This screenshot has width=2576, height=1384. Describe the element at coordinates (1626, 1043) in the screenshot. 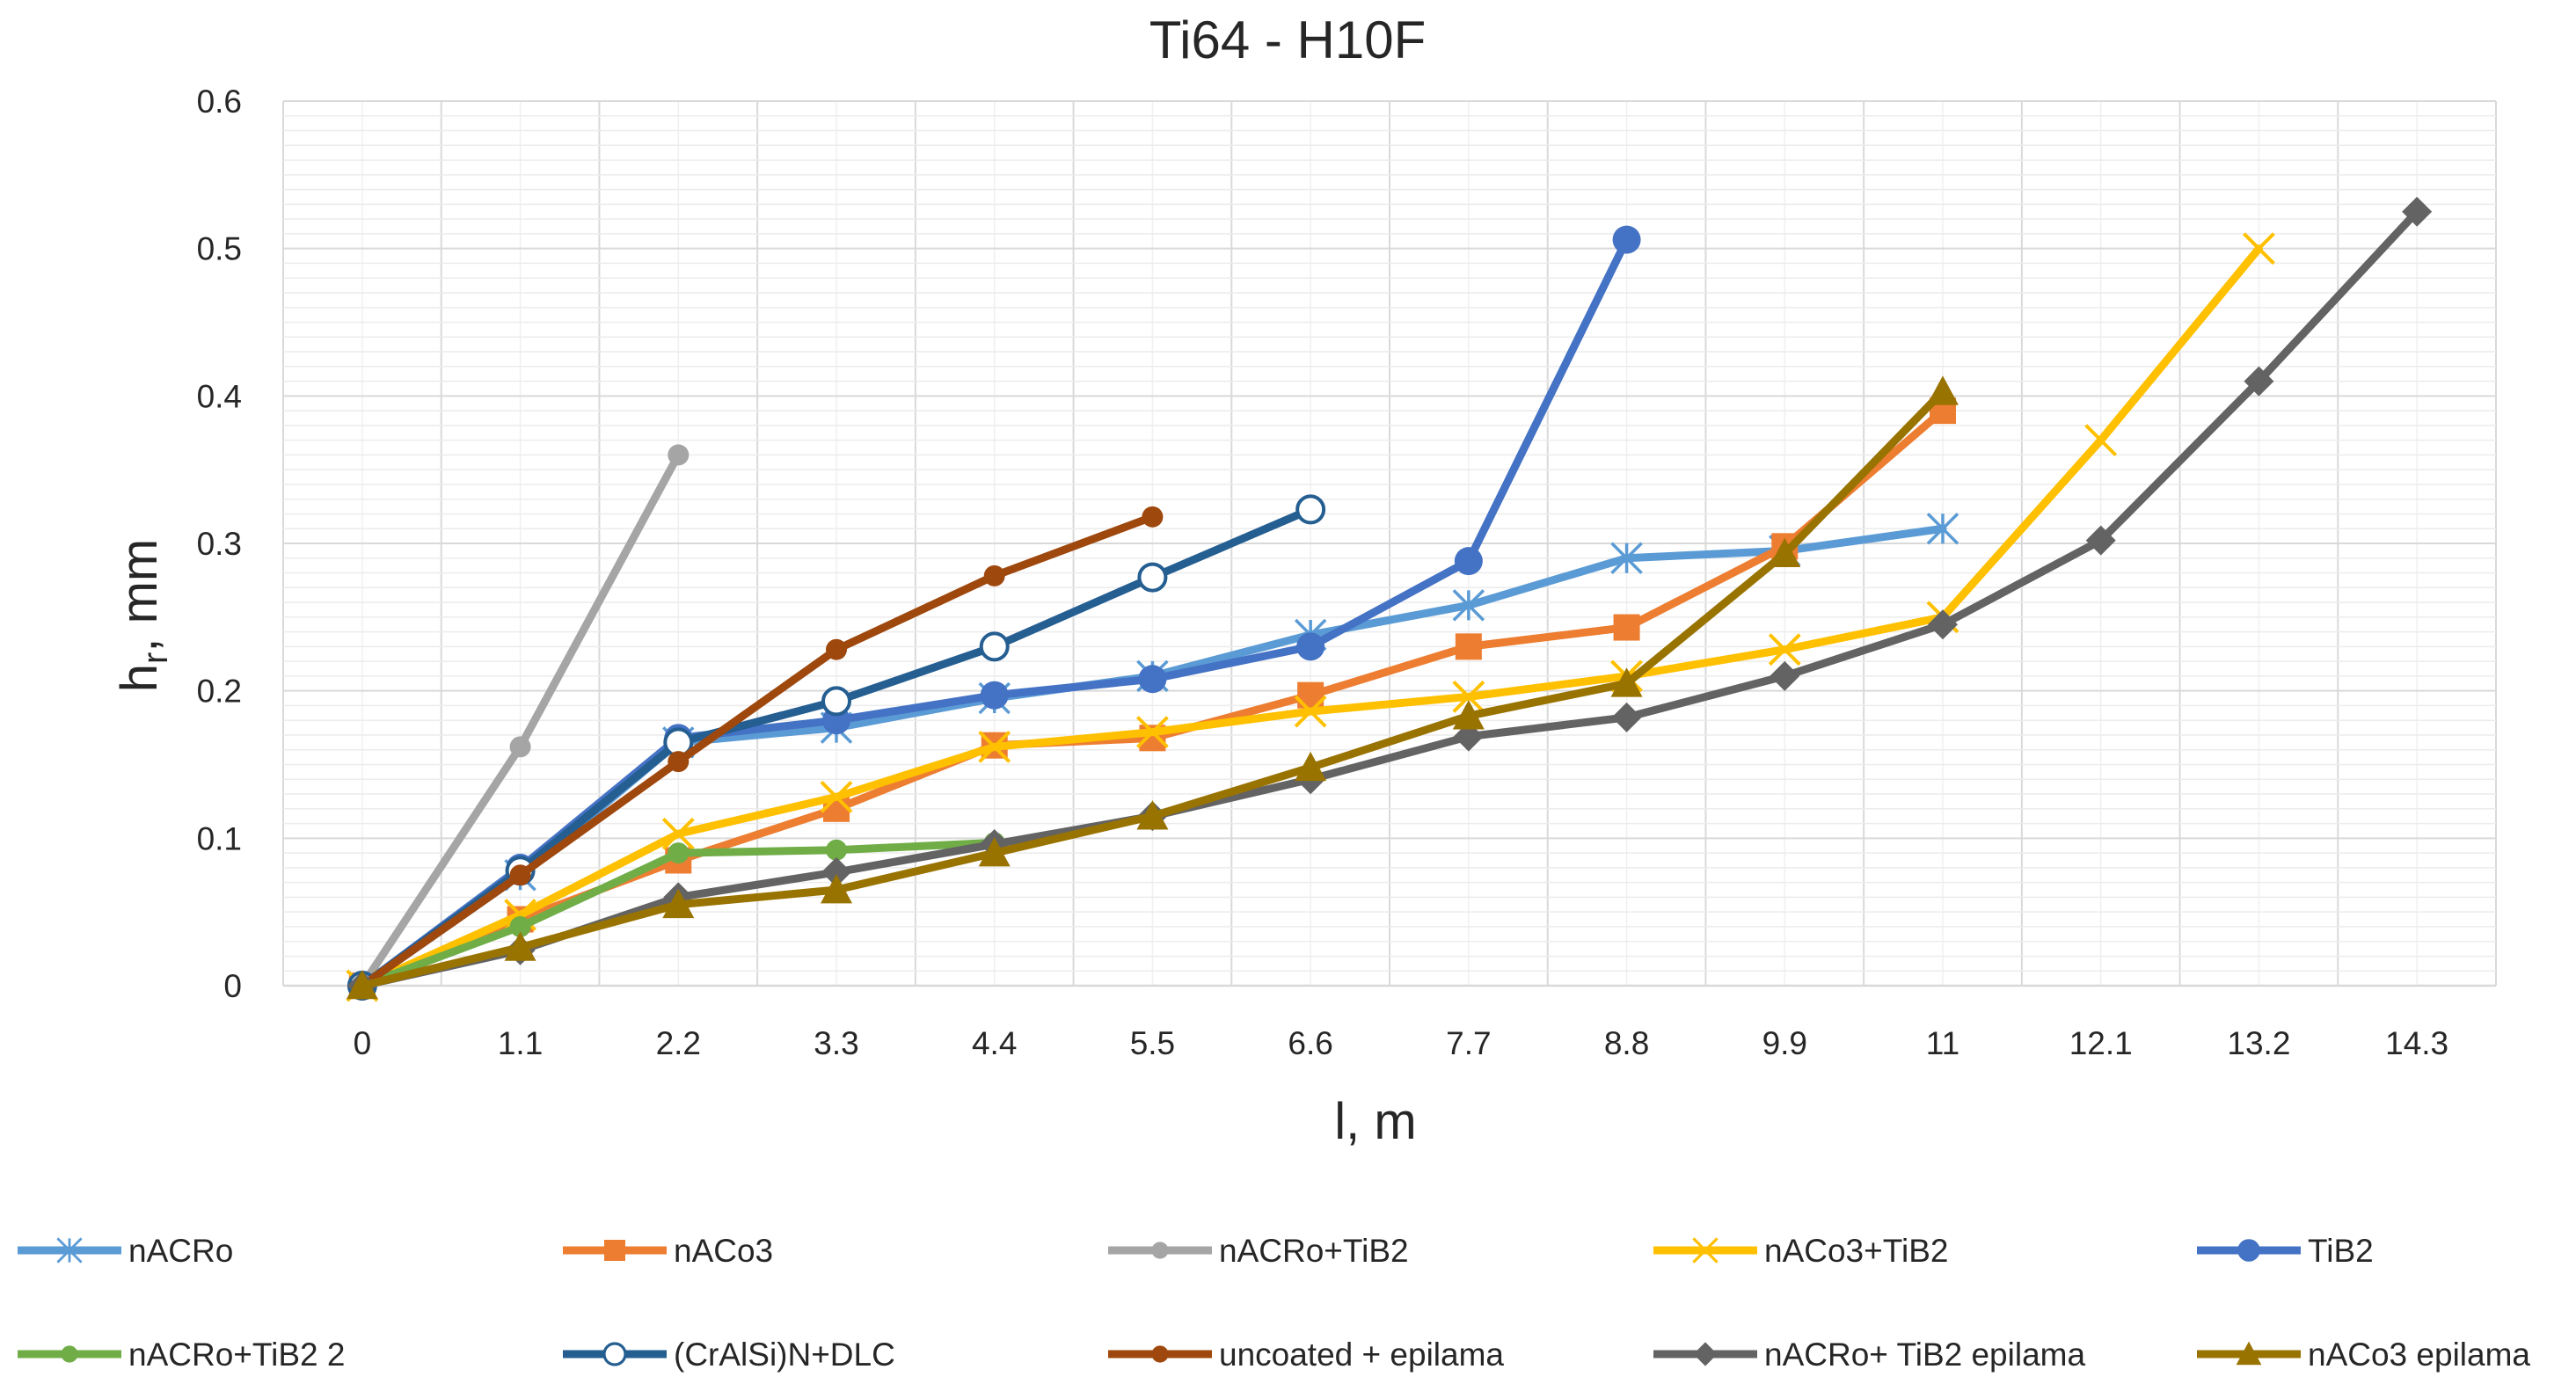

I see `x-tick-label: 8.8` at that location.